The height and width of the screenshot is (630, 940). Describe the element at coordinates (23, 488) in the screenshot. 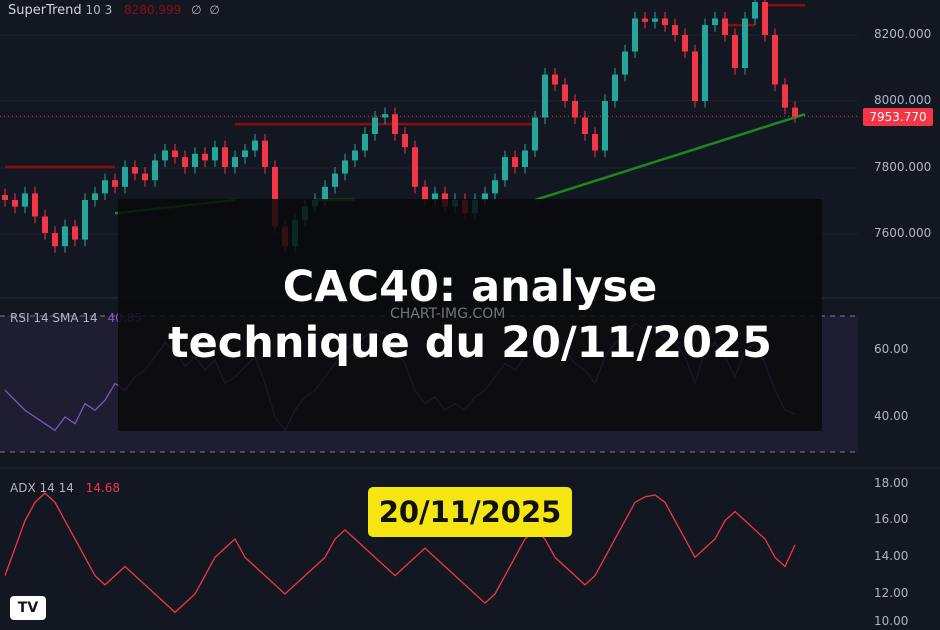

I see `adx-label: ADX` at that location.